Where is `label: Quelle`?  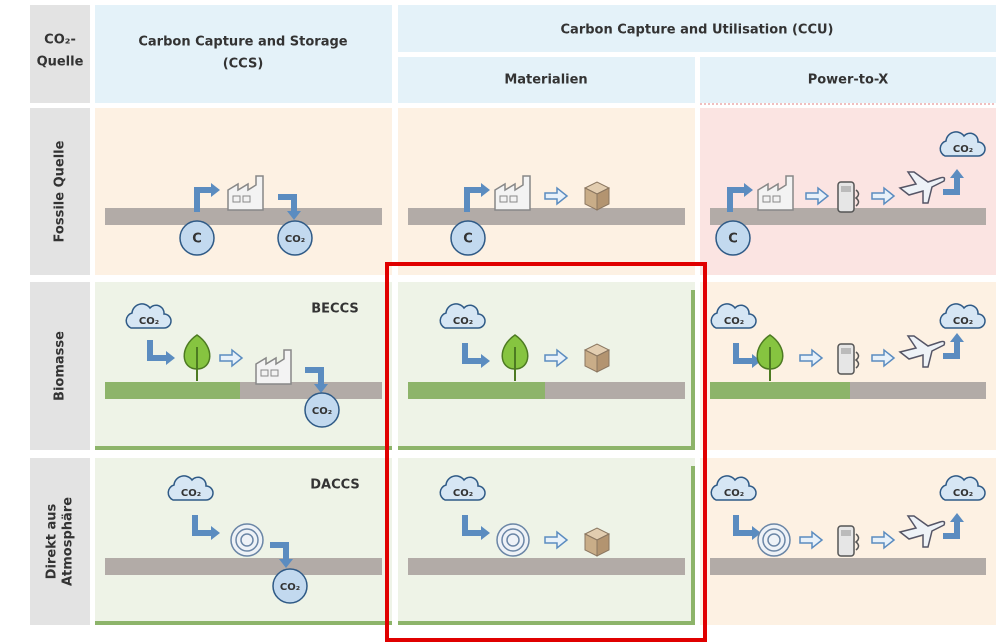 label: Quelle is located at coordinates (60, 62).